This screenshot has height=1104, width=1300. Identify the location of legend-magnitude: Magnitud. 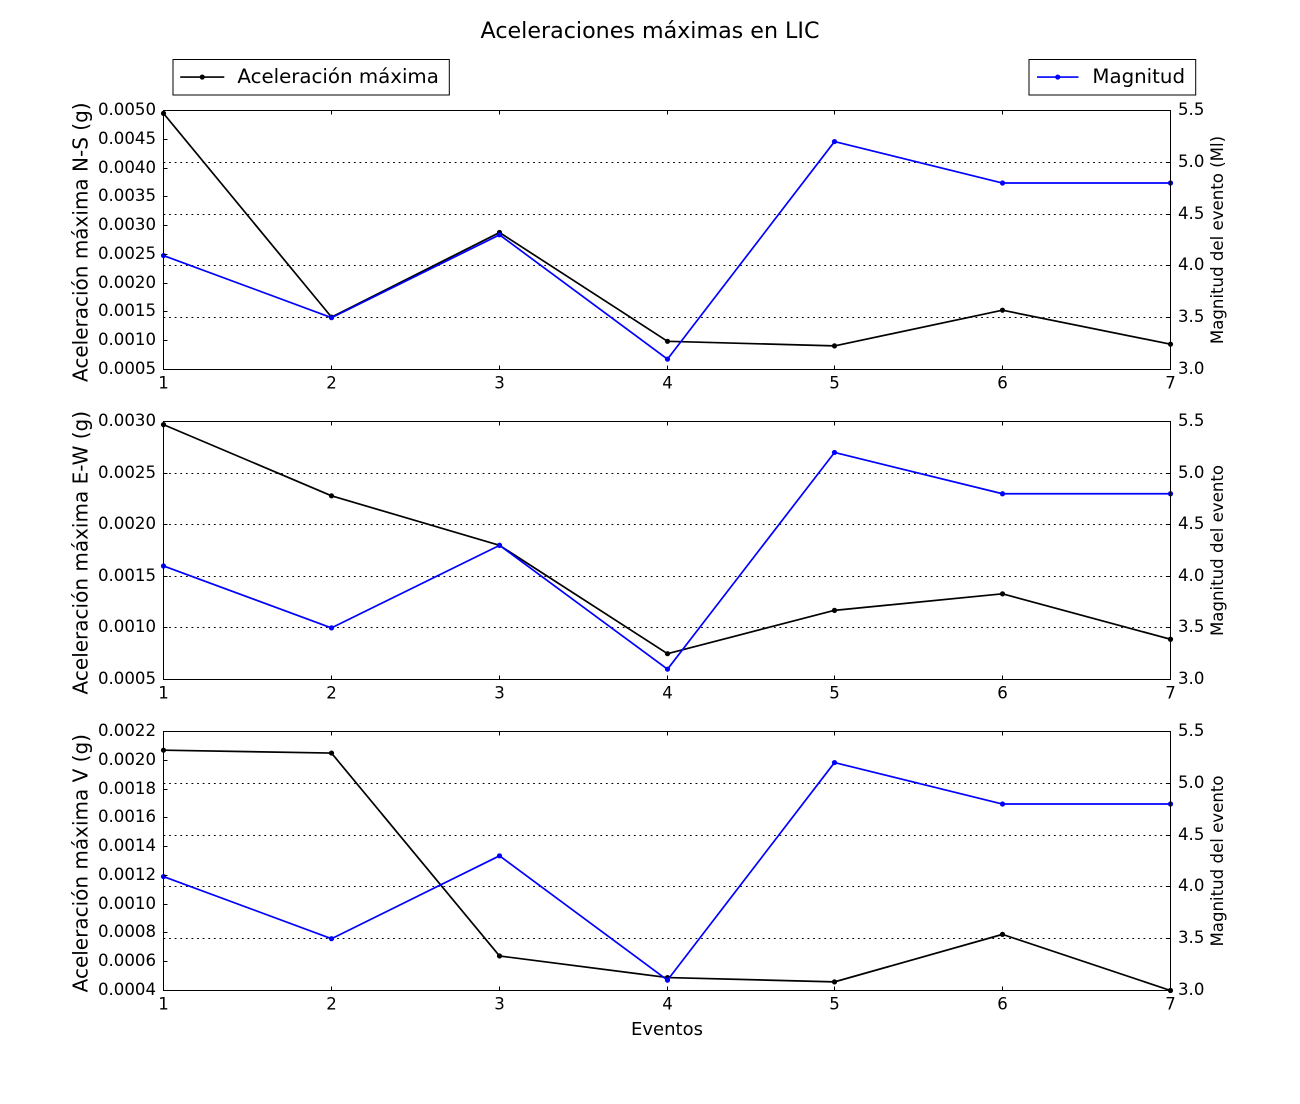
(1112, 77).